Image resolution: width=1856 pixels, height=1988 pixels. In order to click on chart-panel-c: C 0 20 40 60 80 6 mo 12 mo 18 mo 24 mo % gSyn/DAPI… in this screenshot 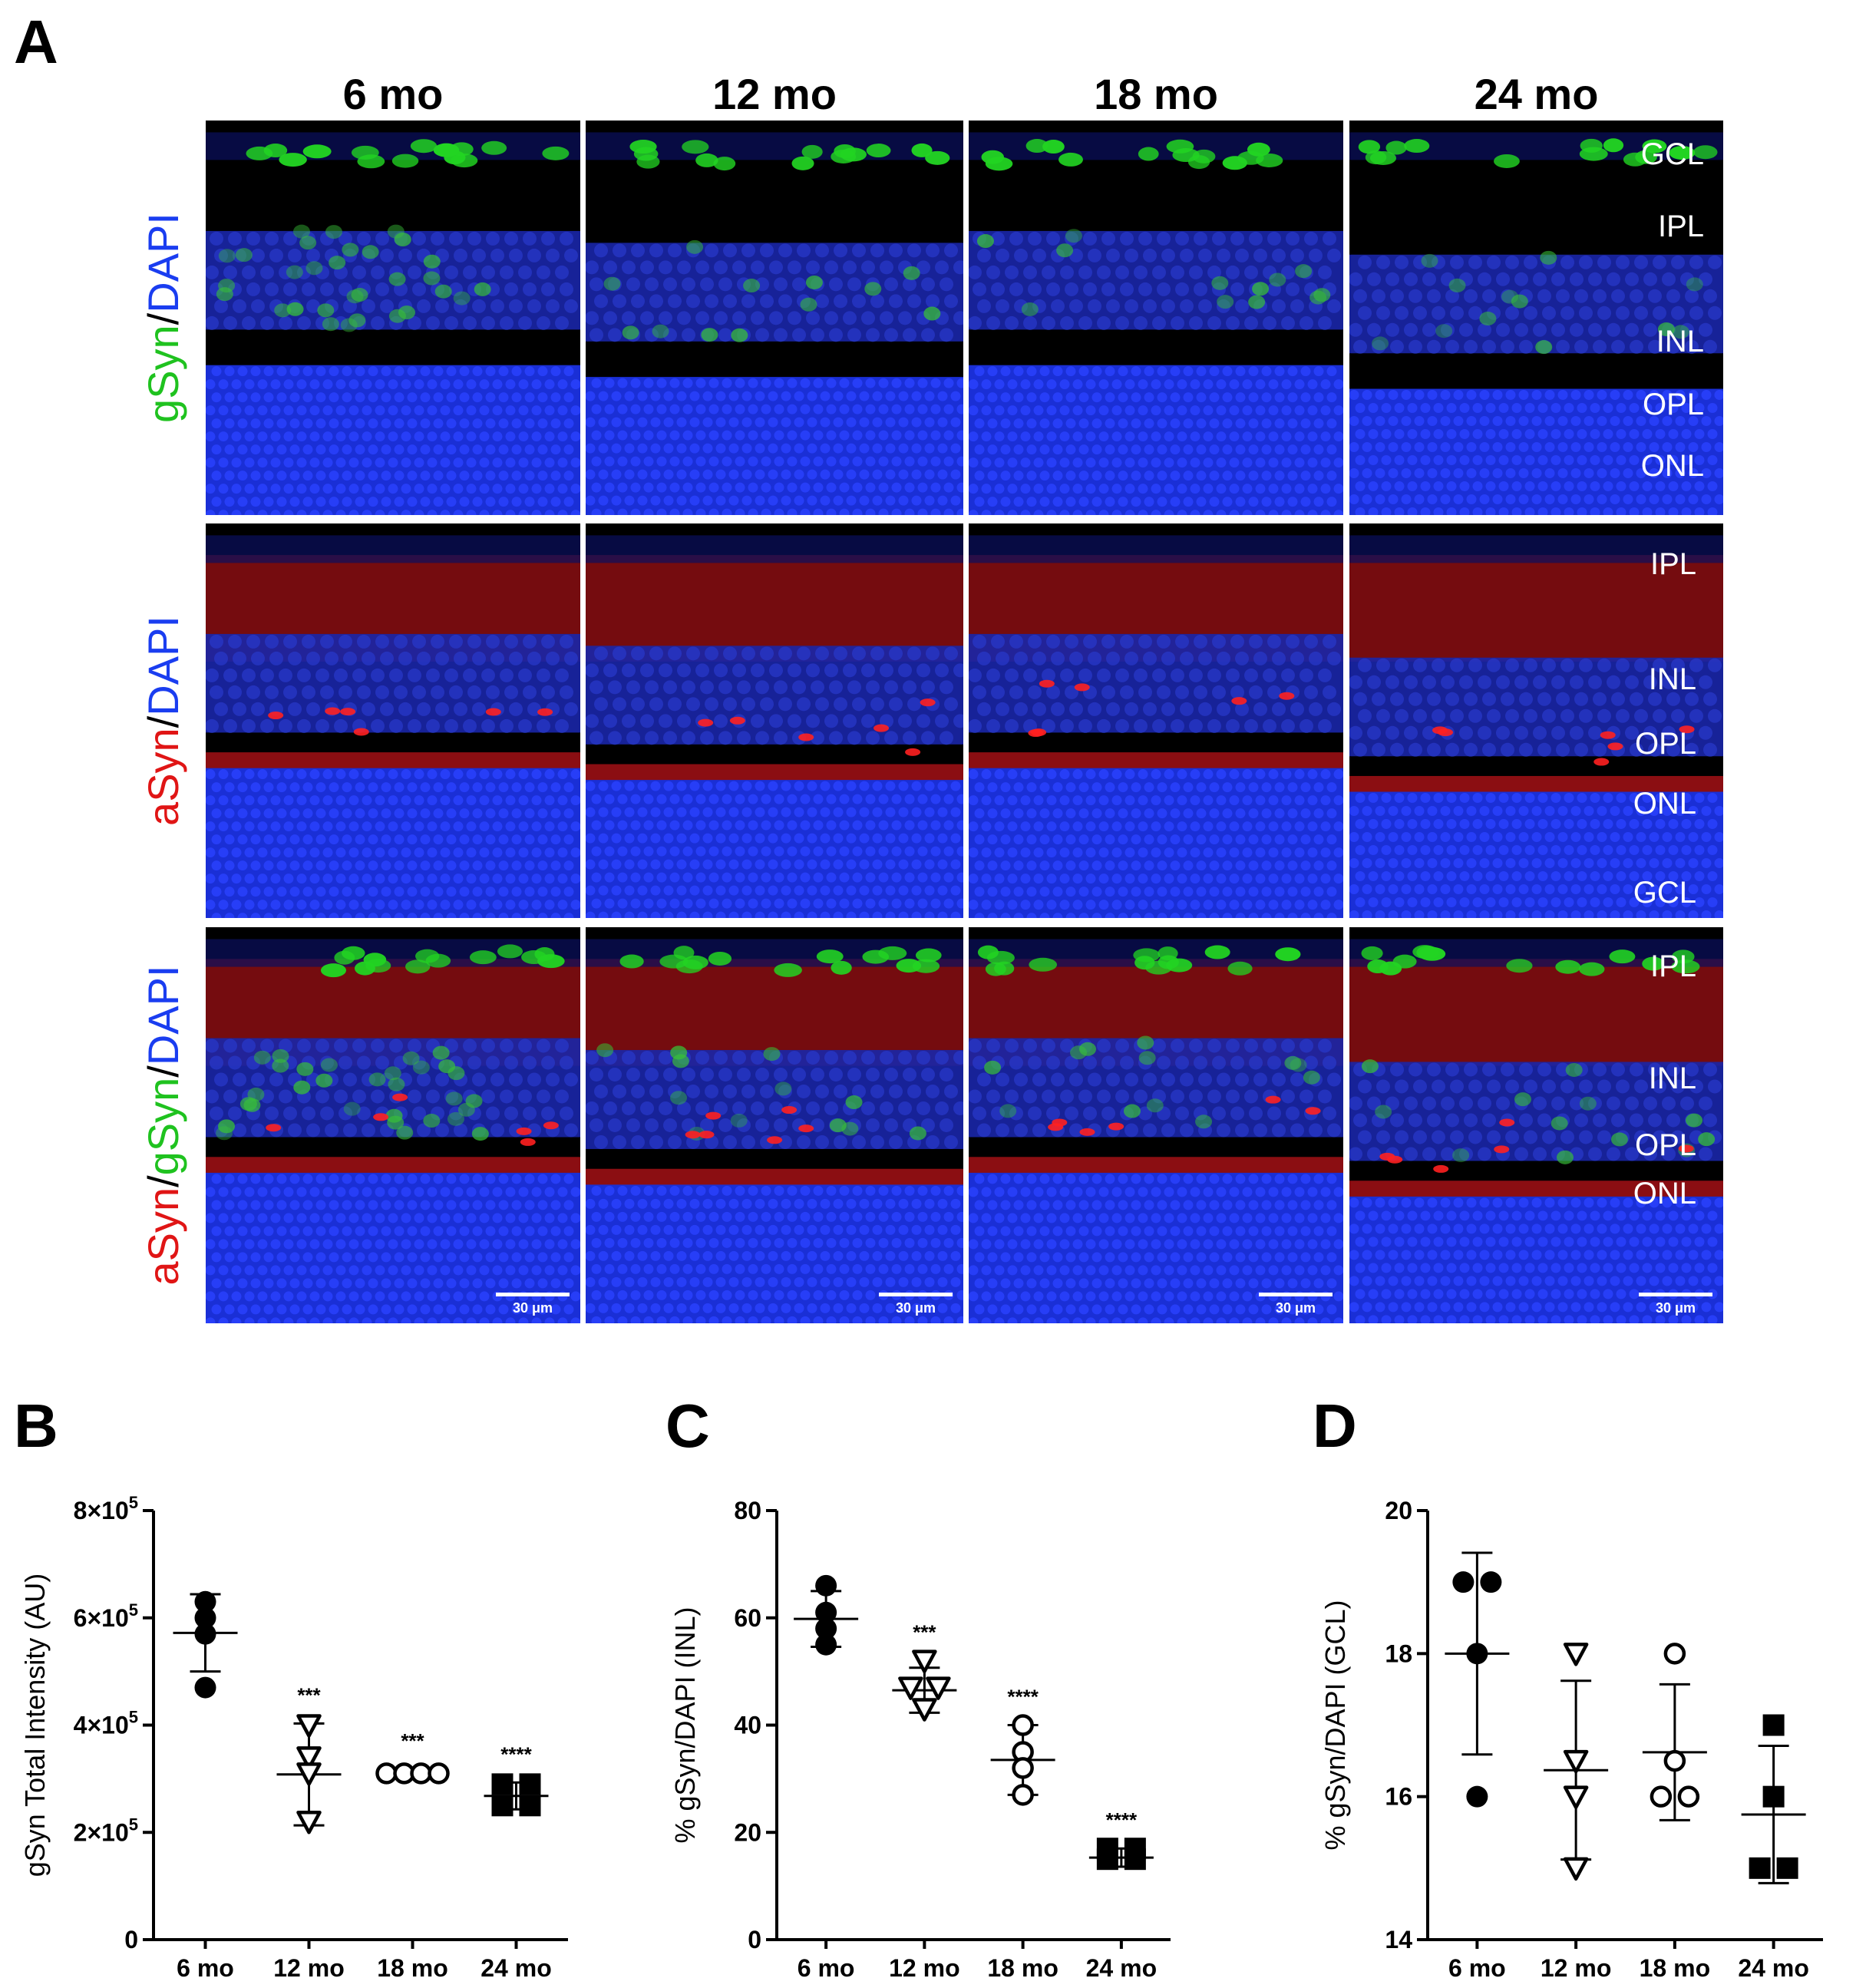, I will do `click(918, 1687)`.